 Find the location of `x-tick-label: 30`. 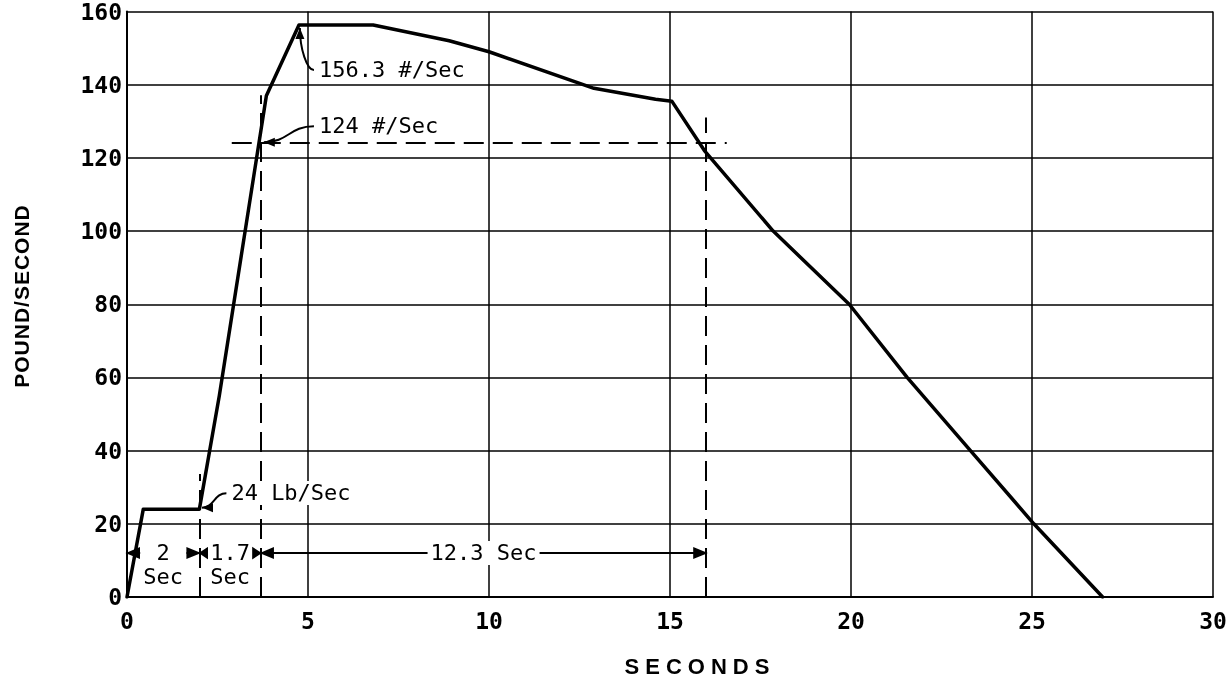

x-tick-label: 30 is located at coordinates (1213, 620).